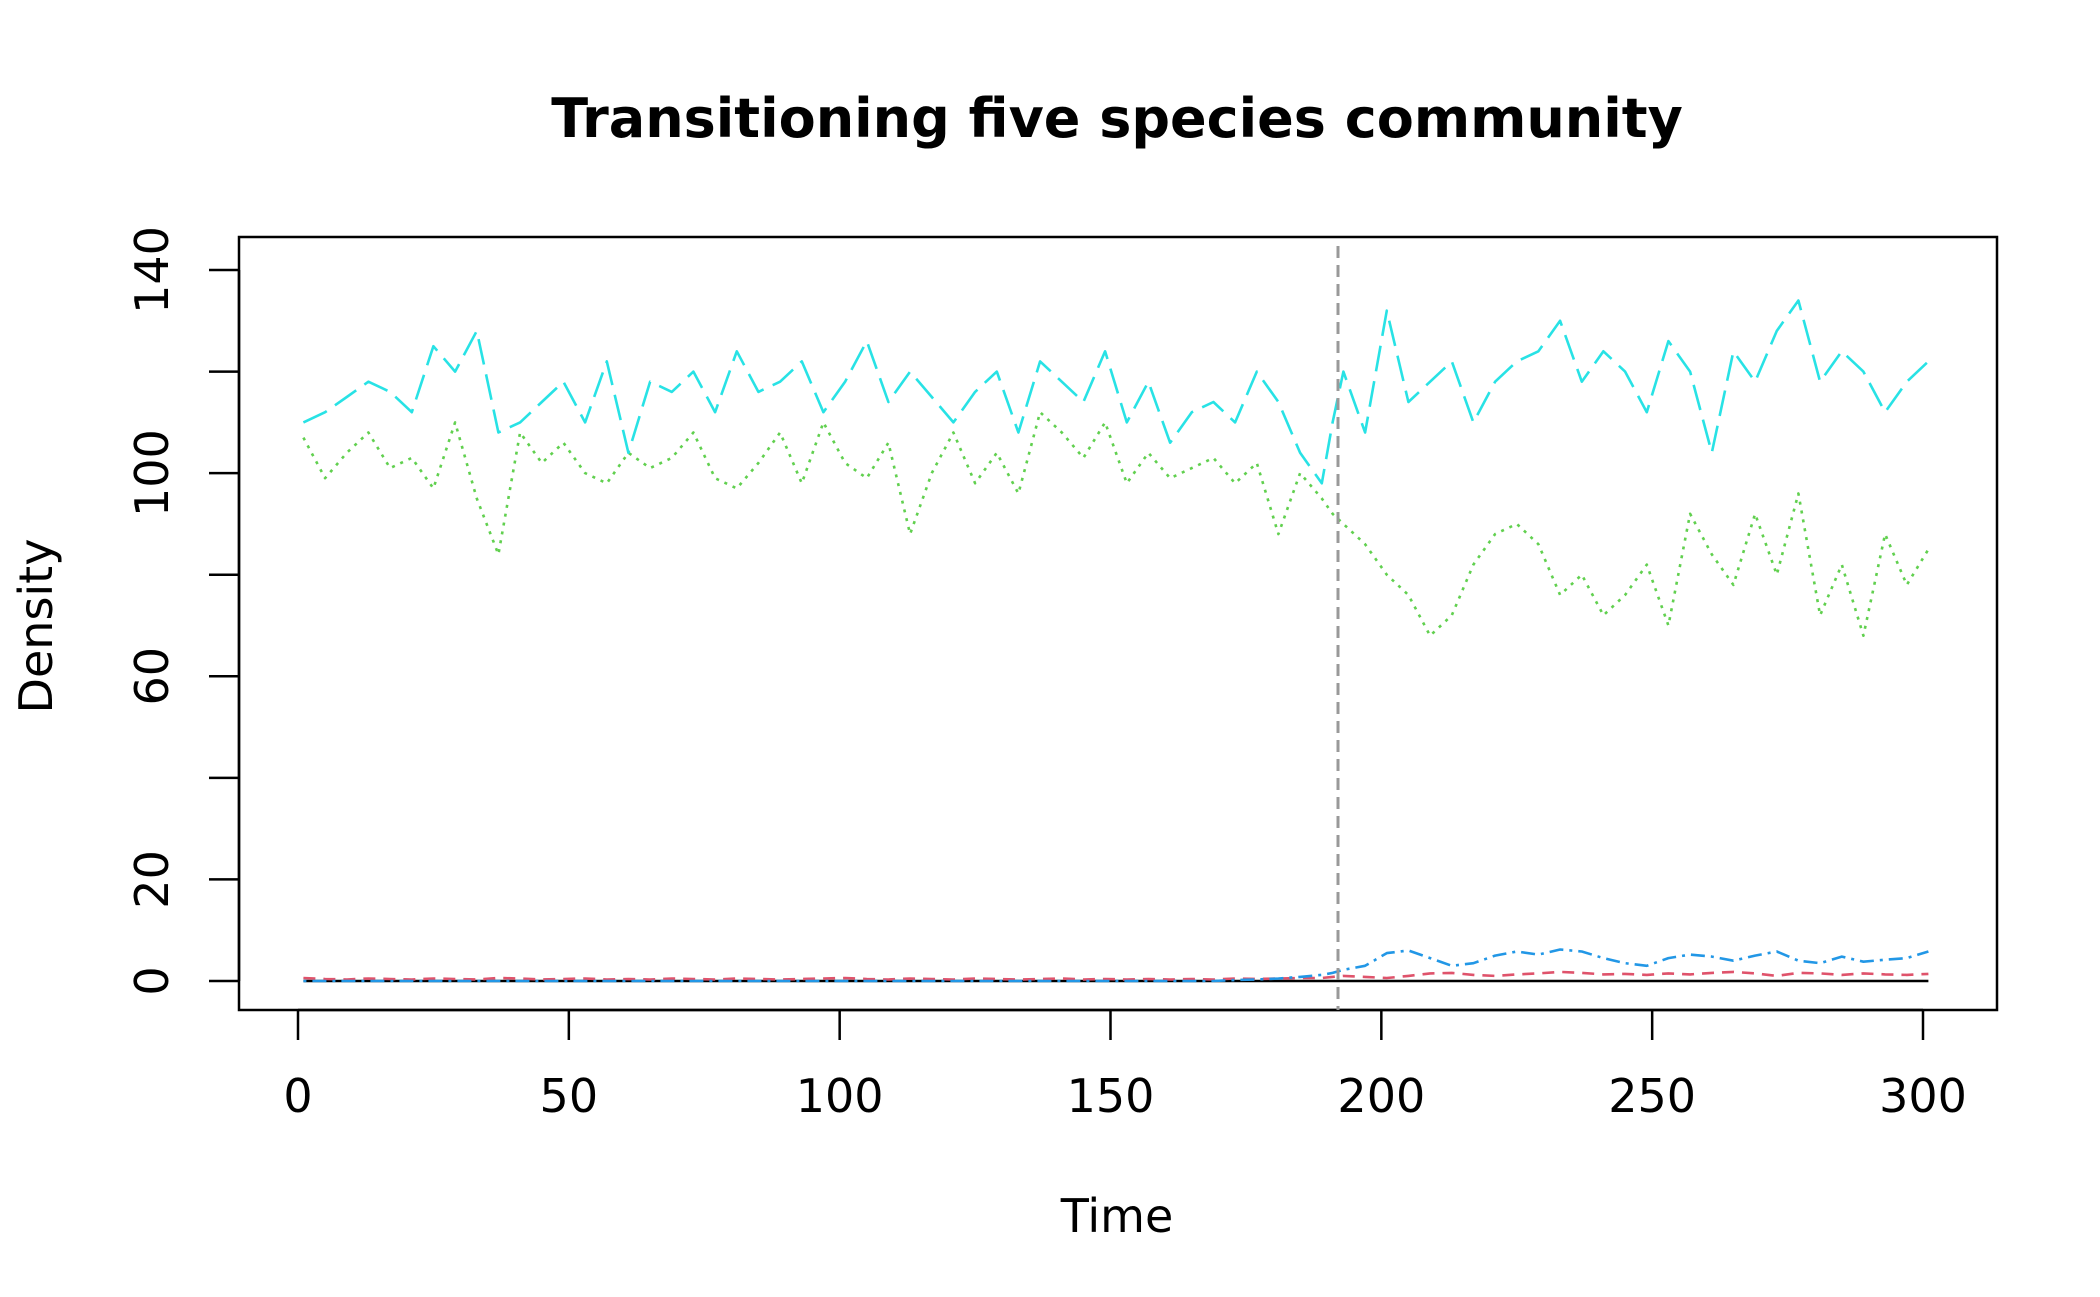  Describe the element at coordinates (1652, 1096) in the screenshot. I see `x-tick-label: 250` at that location.